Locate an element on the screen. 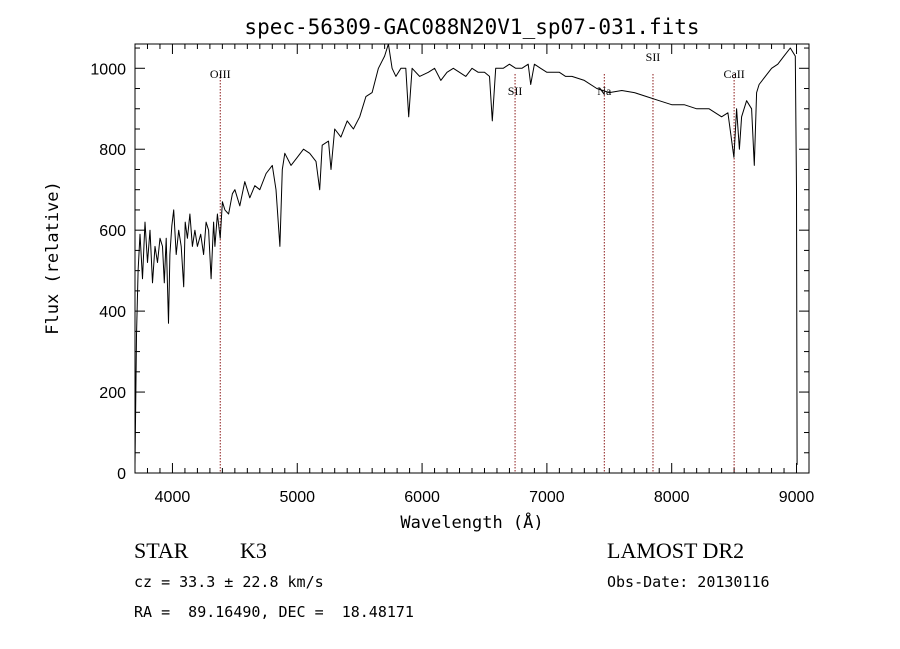 This screenshot has height=649, width=900. x-tick-label: 4000 is located at coordinates (173, 497).